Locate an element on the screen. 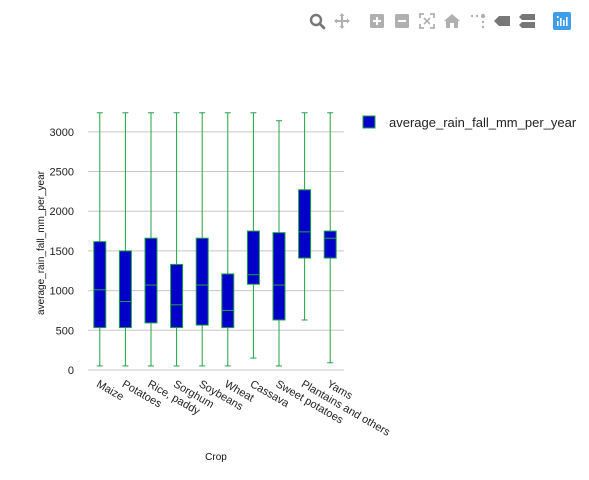  plotly-logo-button is located at coordinates (562, 21).